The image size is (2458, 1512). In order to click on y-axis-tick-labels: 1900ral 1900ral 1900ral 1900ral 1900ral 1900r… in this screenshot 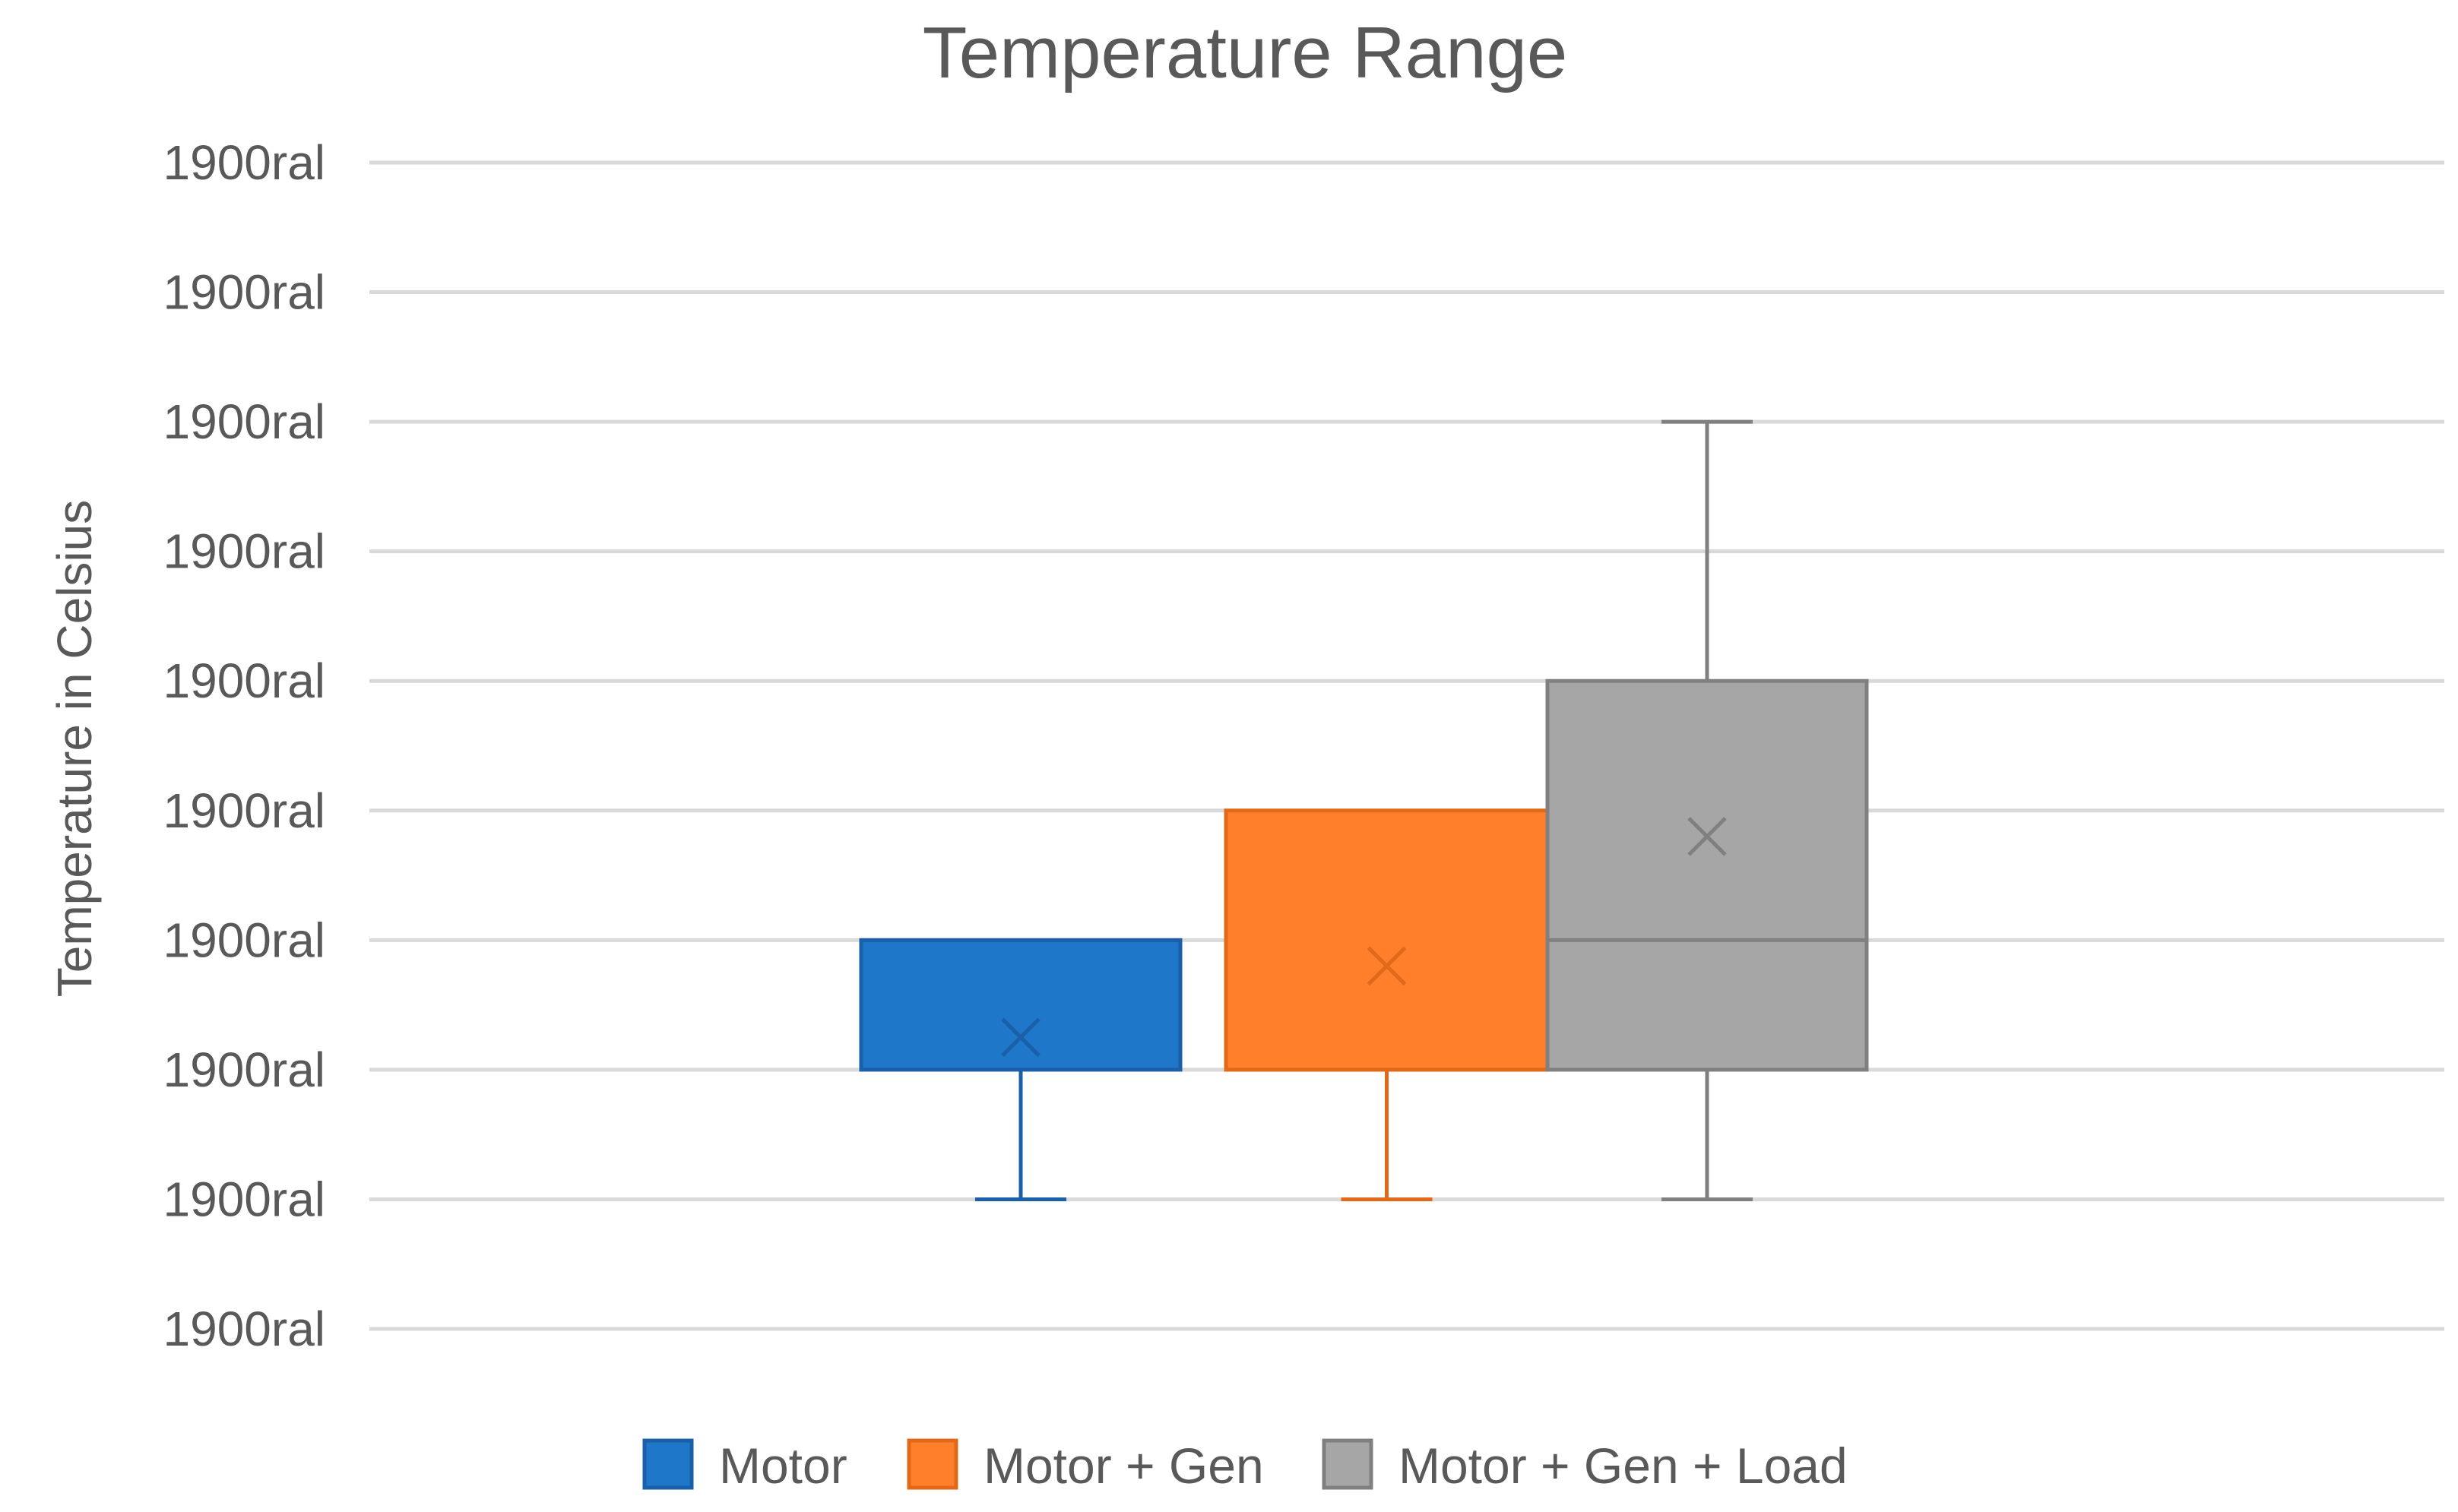, I will do `click(244, 745)`.